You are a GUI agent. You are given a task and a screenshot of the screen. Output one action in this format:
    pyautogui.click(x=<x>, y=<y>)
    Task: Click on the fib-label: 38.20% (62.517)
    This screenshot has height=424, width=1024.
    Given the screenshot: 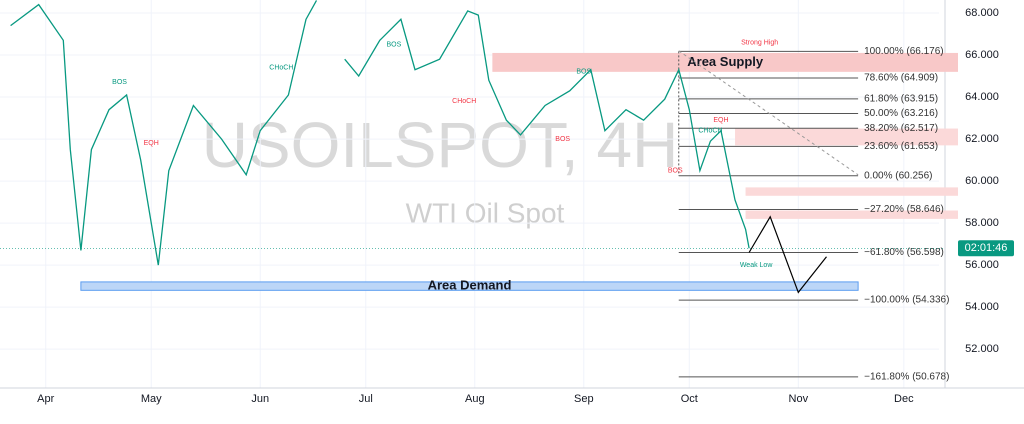 What is the action you would take?
    pyautogui.click(x=901, y=128)
    